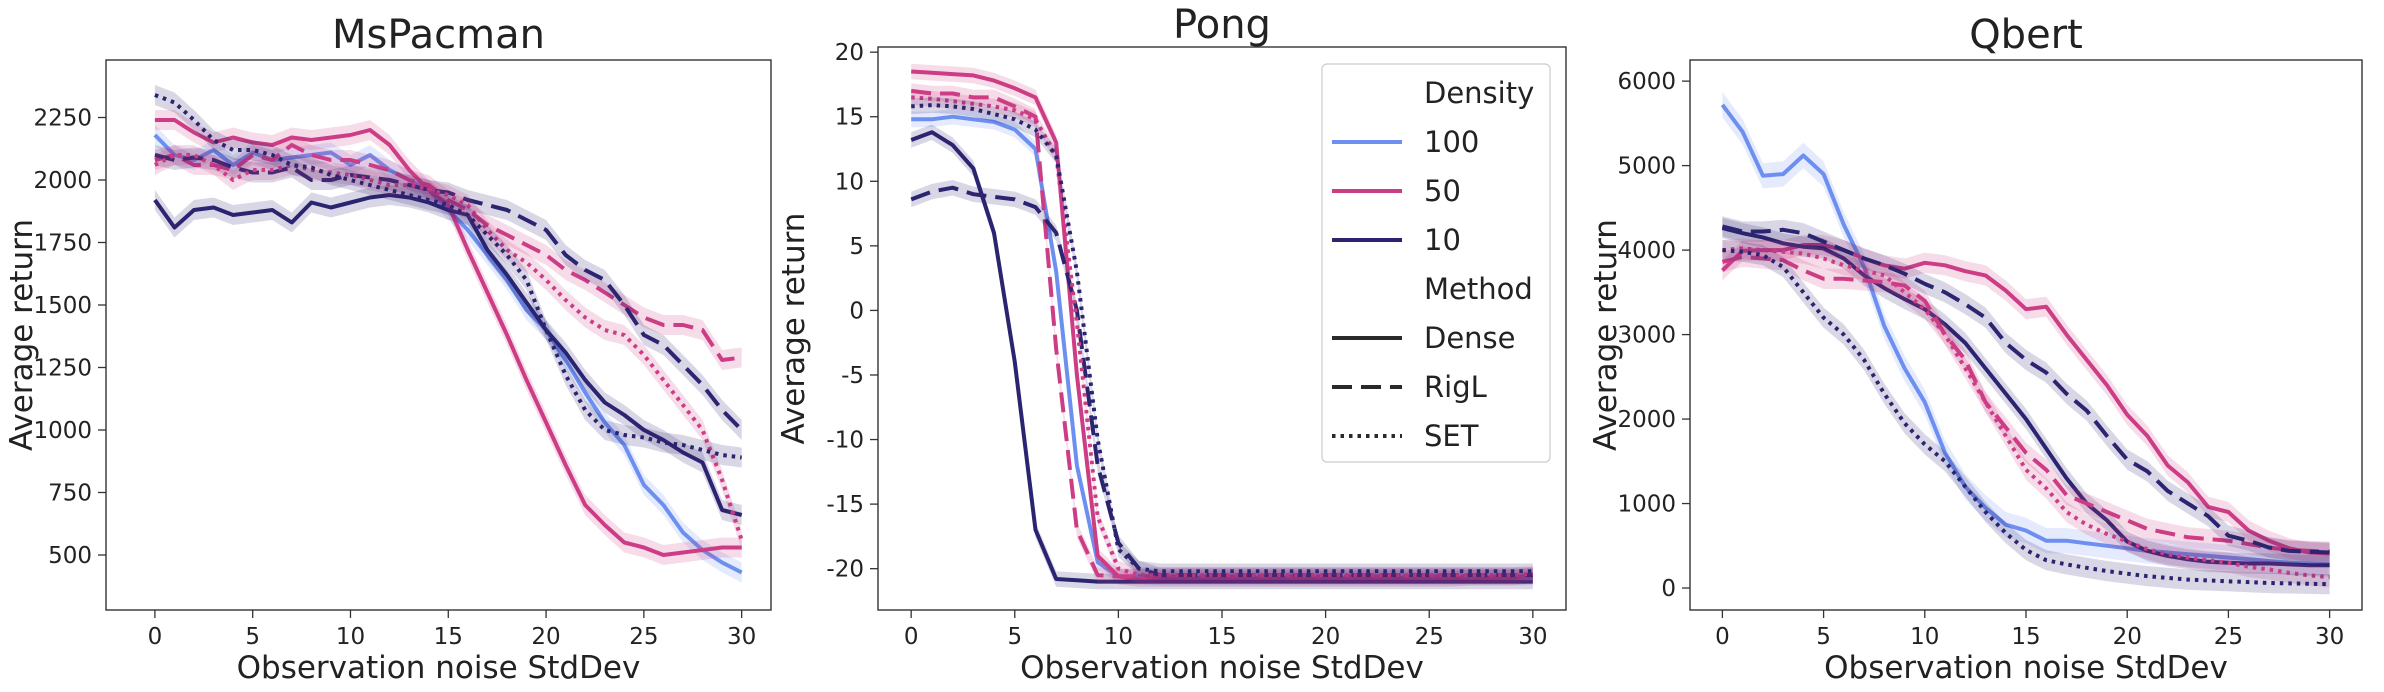 The image size is (2384, 692). What do you see at coordinates (856, 247) in the screenshot?
I see `y-tick-label: 5` at bounding box center [856, 247].